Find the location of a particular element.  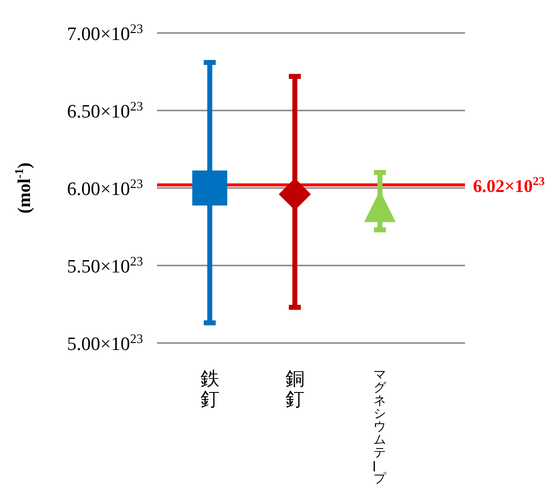

ref-line-label: 6.02×10$^{23}$ is located at coordinates (509, 185).